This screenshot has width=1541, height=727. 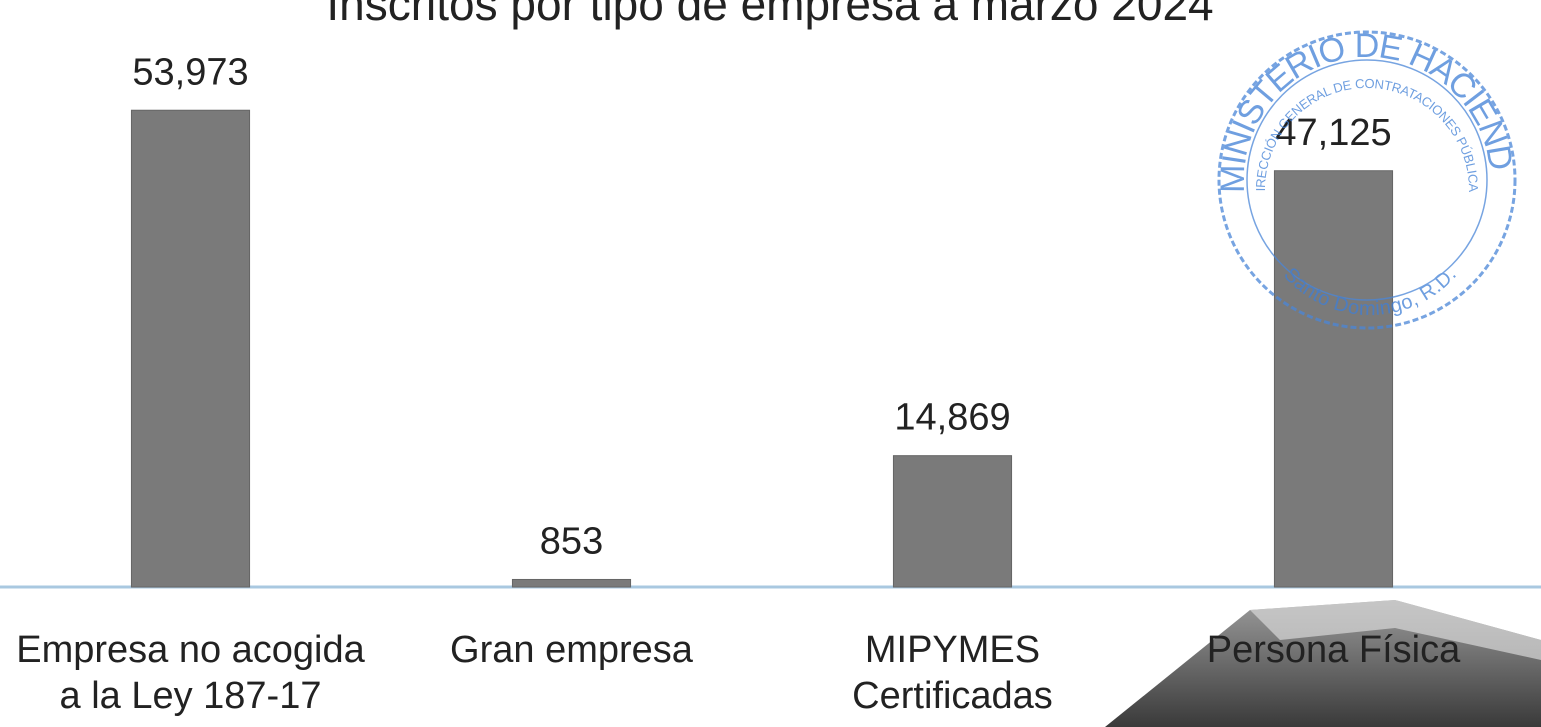 I want to click on x-tick-label: Gran empresa, so click(x=571, y=650).